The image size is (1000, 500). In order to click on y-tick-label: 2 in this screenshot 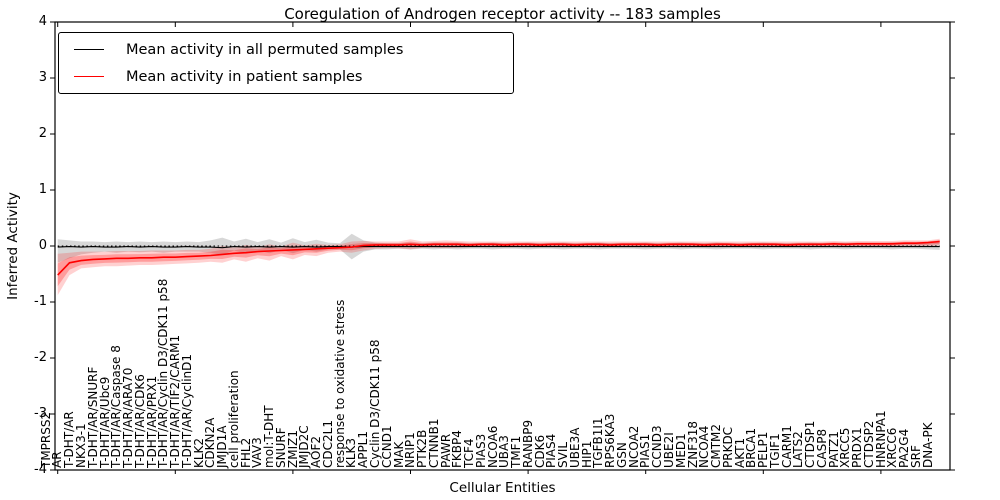, I will do `click(42, 133)`.